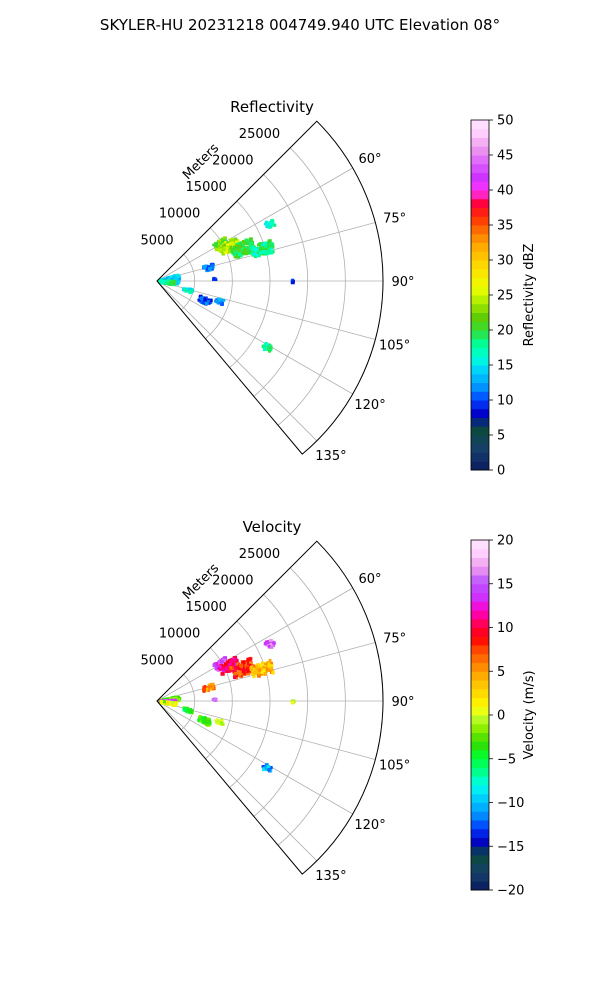 This screenshot has height=1000, width=600. I want to click on colorbar-tick-label: 15, so click(505, 366).